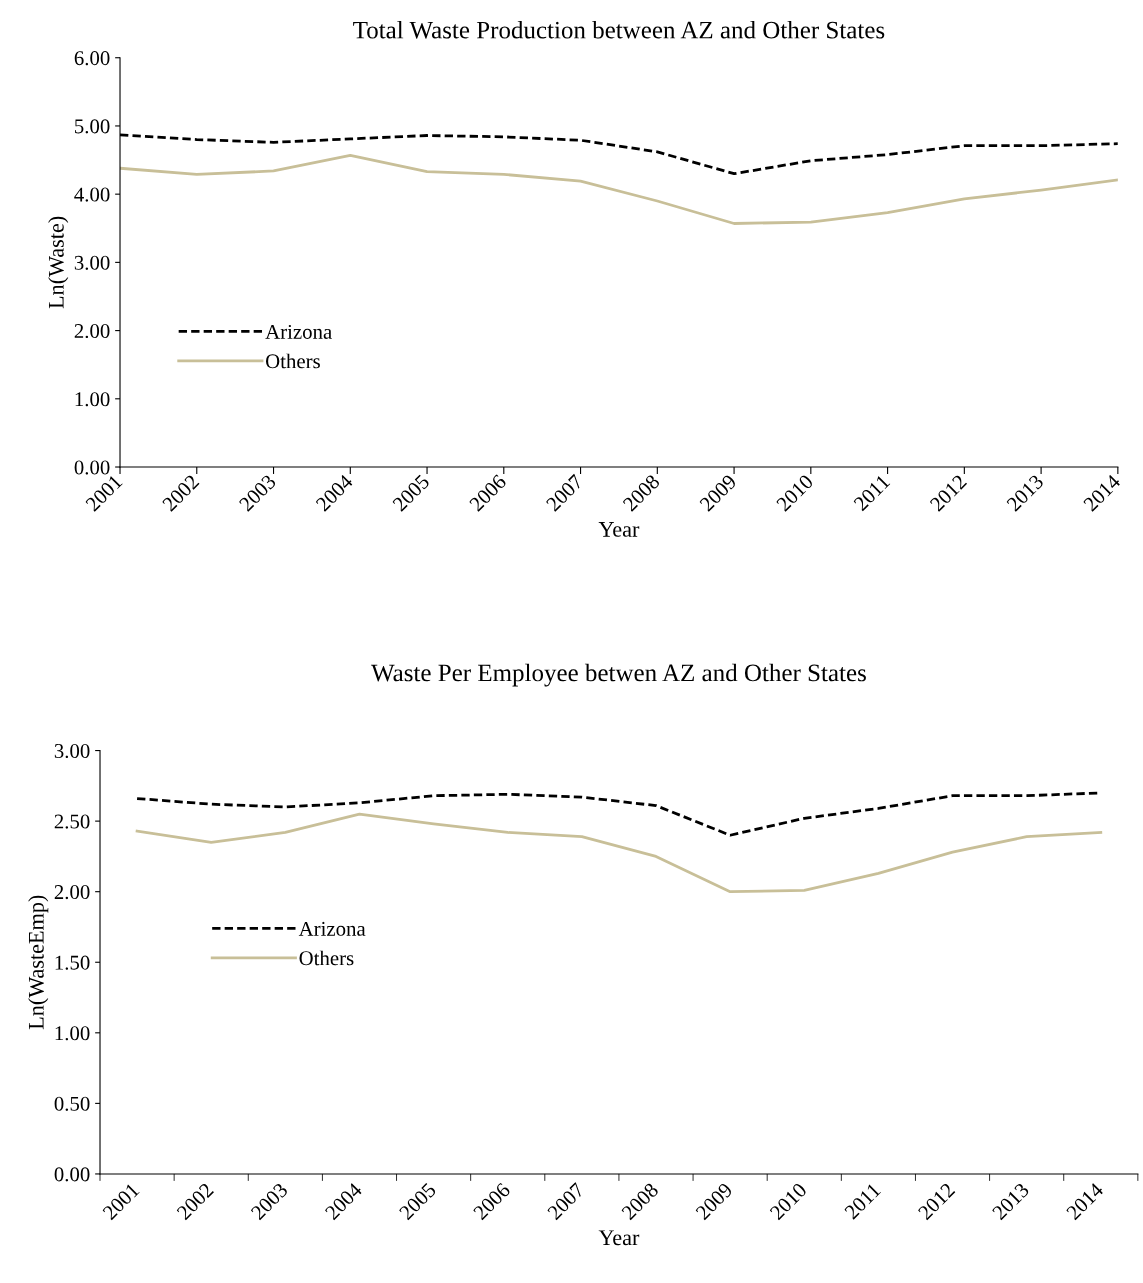 The image size is (1143, 1283). What do you see at coordinates (92, 126) in the screenshot?
I see `y-tick-label: 5.00` at bounding box center [92, 126].